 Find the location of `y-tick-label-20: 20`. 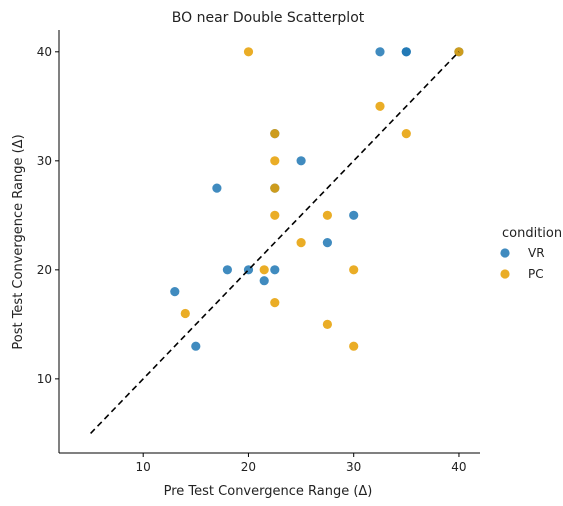

y-tick-label-20: 20 is located at coordinates (44, 270).